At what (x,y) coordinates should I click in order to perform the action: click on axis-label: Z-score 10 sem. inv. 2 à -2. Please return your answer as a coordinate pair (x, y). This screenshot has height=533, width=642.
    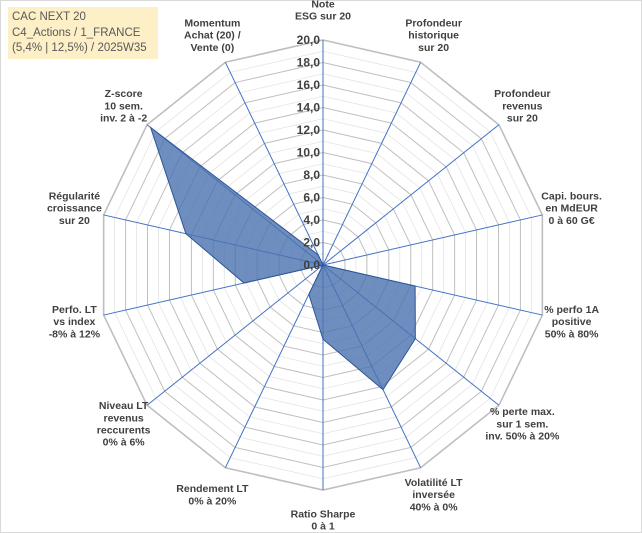
    Looking at the image, I should click on (123, 106).